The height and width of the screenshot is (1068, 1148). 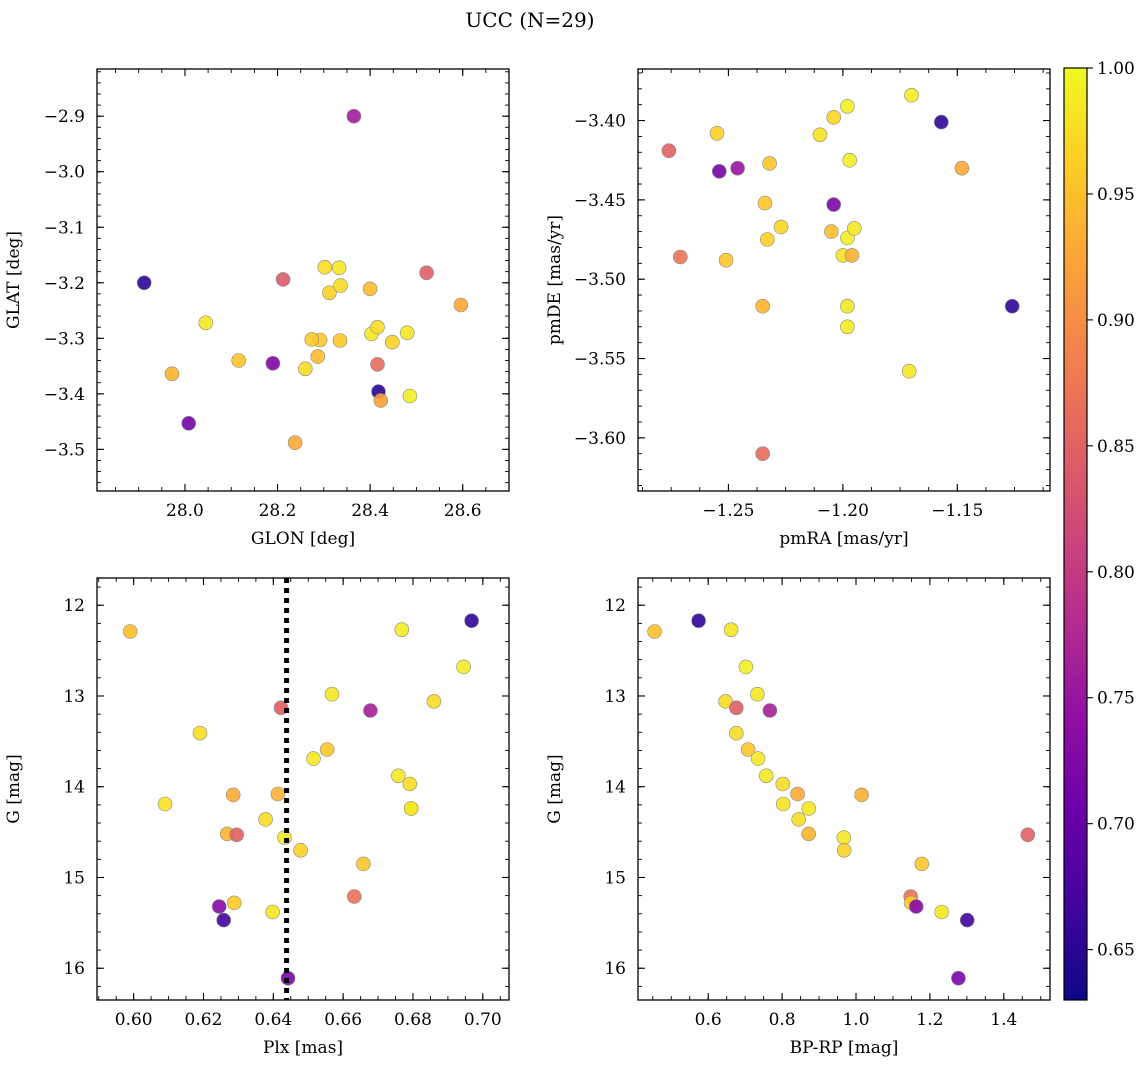 I want to click on x-tick-label: 28.2, so click(x=278, y=511).